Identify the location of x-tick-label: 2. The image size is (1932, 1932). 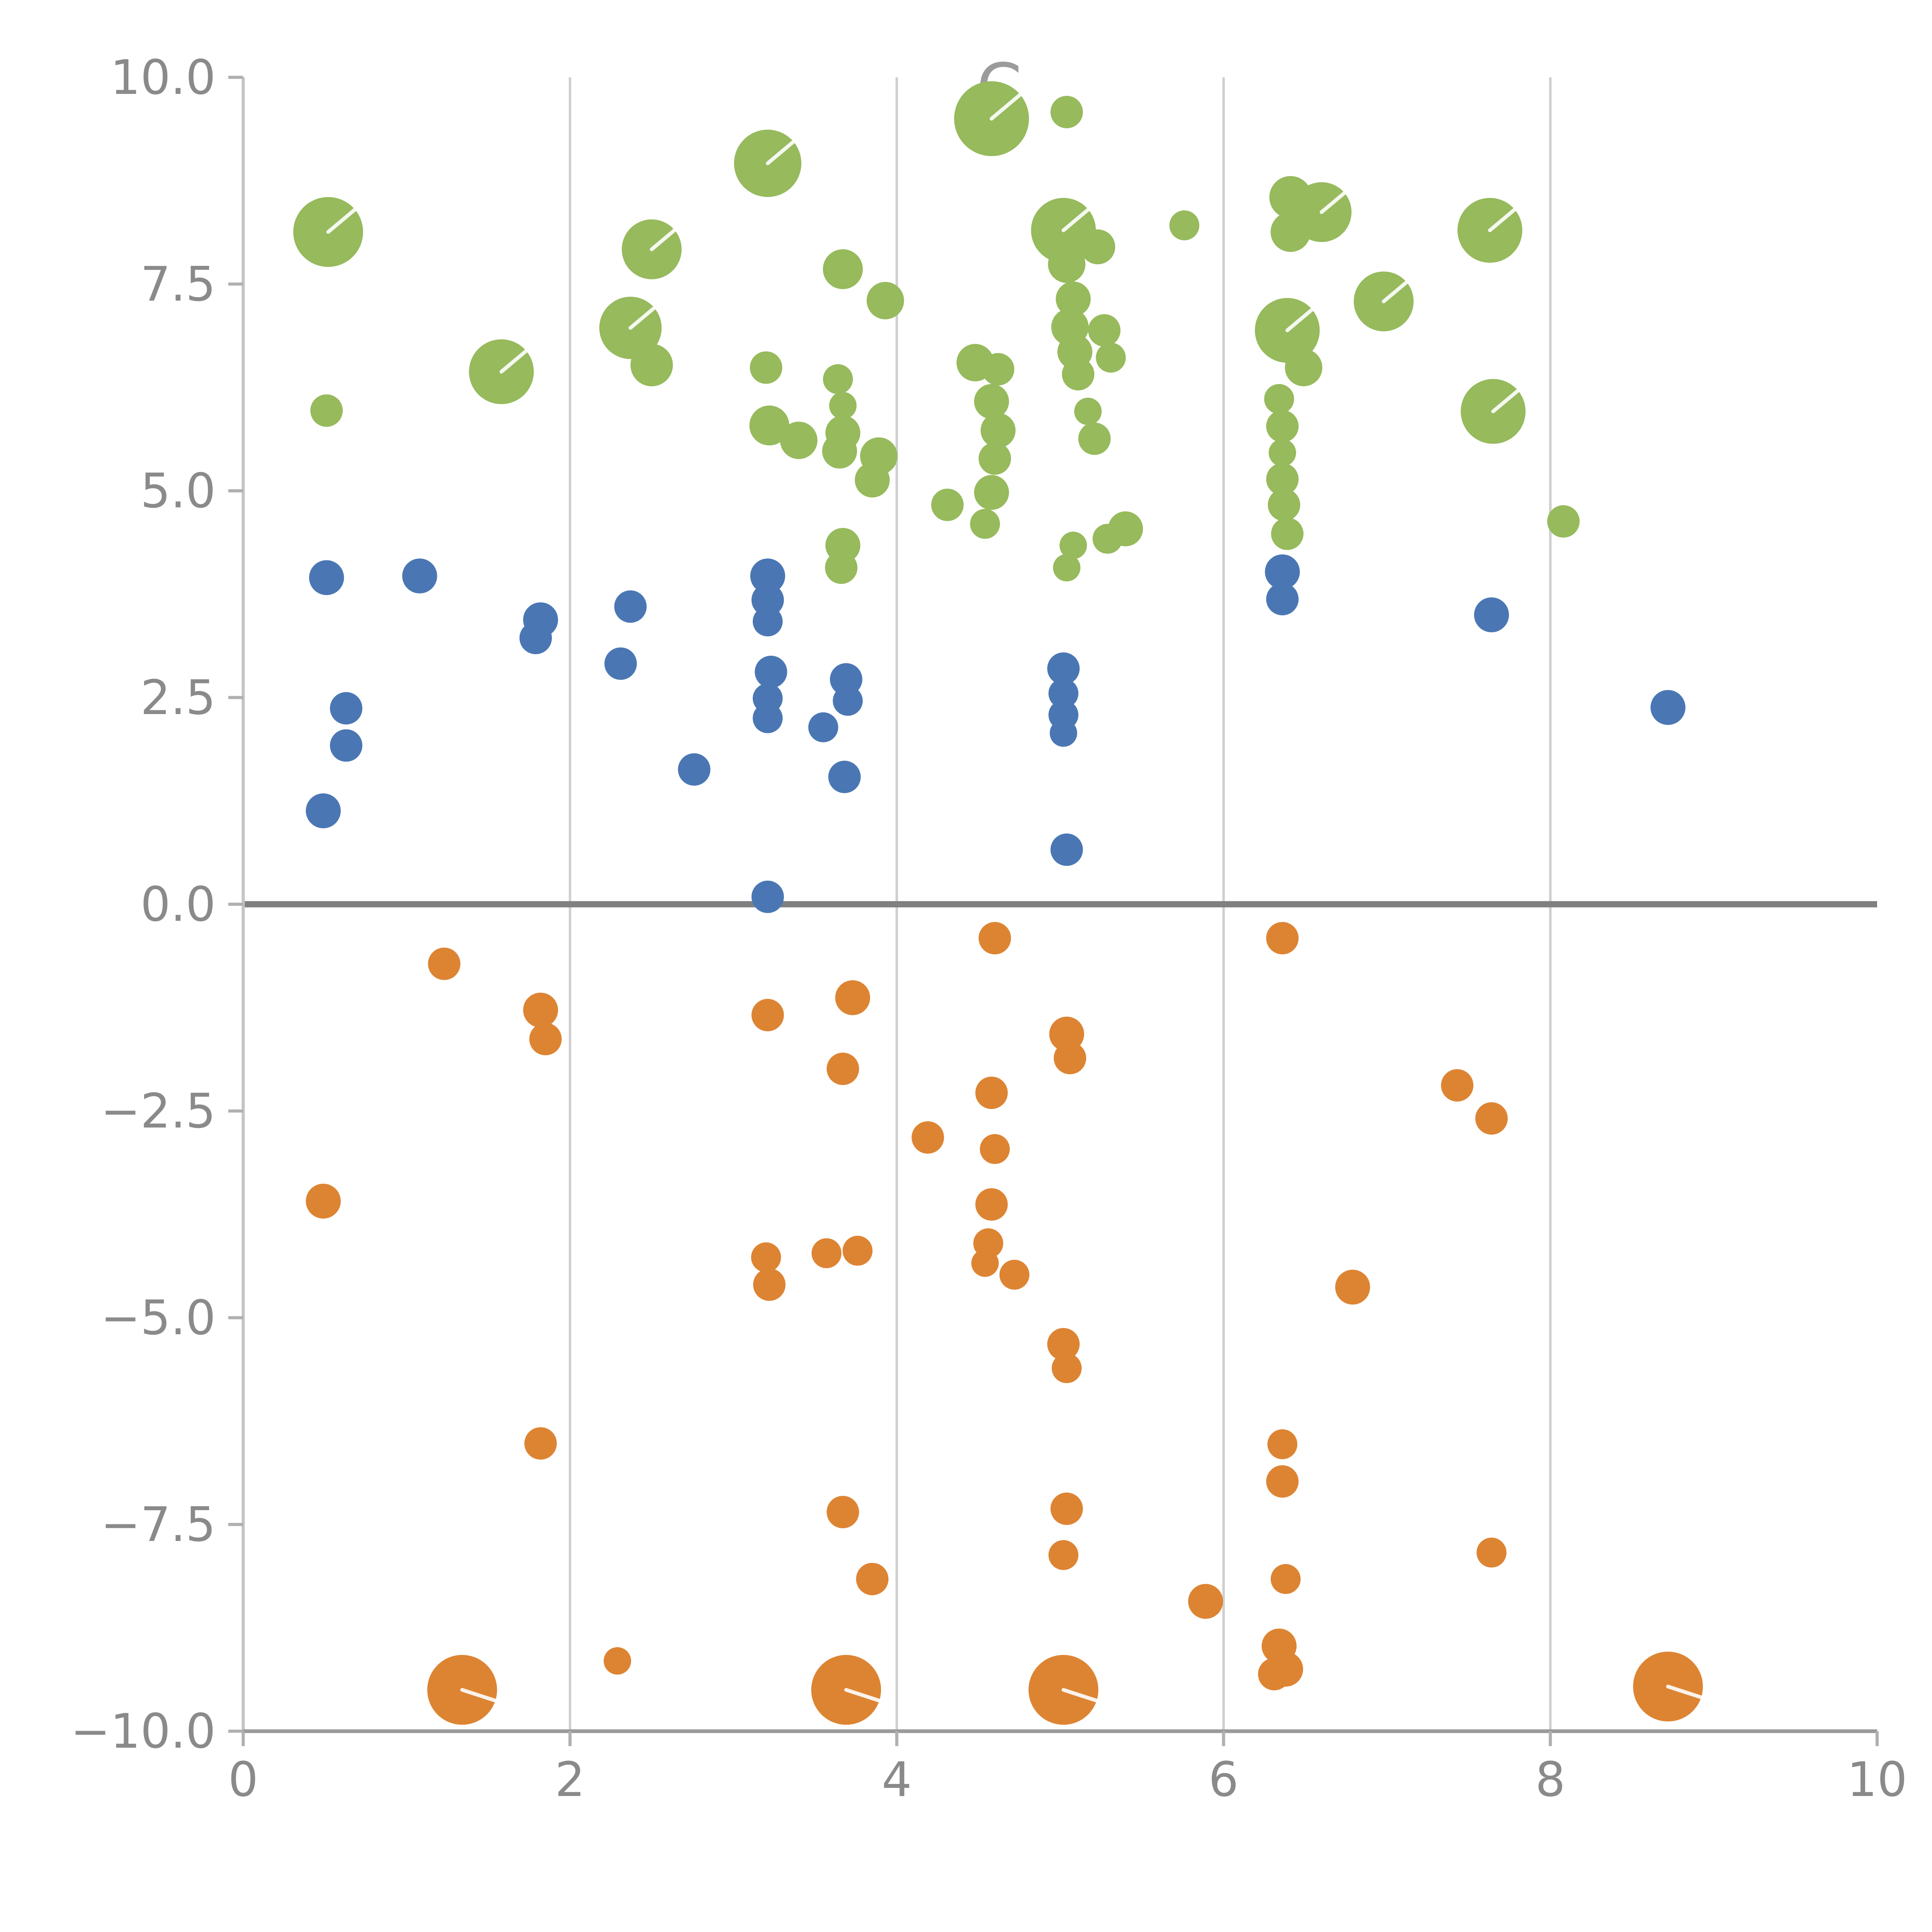
(570, 1780).